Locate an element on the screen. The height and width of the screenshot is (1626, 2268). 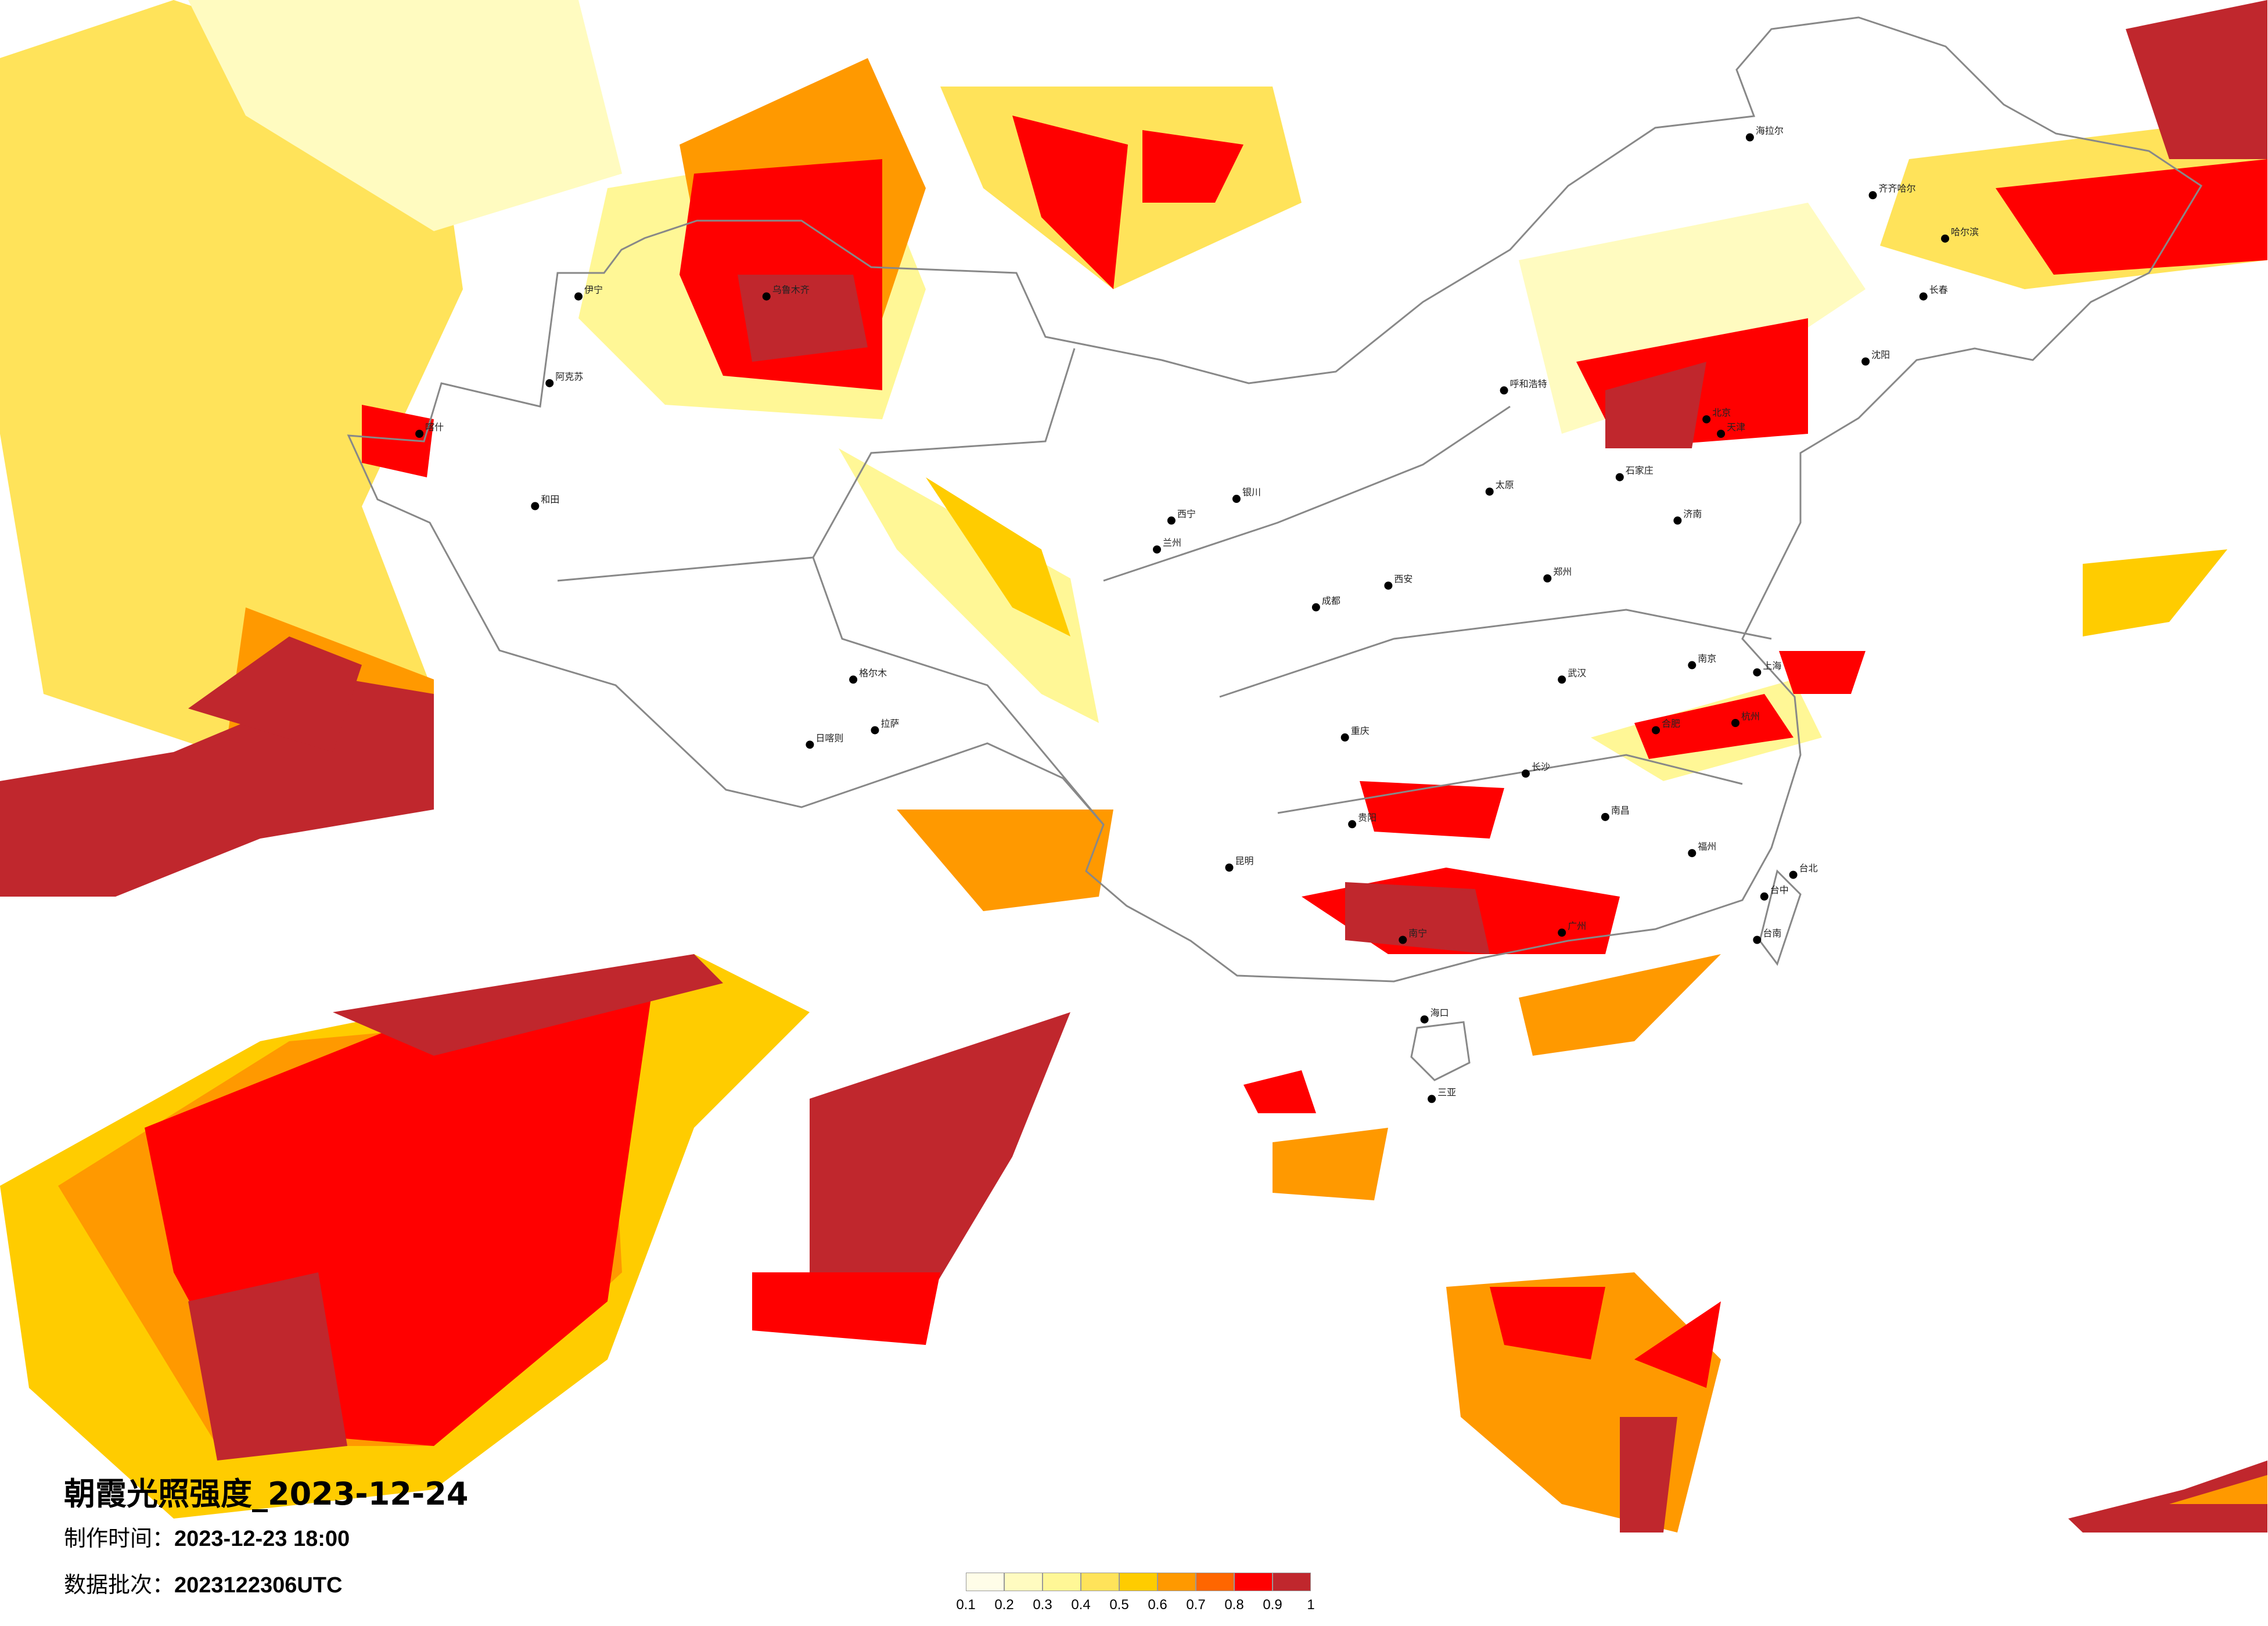
city-label: 武汉 is located at coordinates (1577, 672).